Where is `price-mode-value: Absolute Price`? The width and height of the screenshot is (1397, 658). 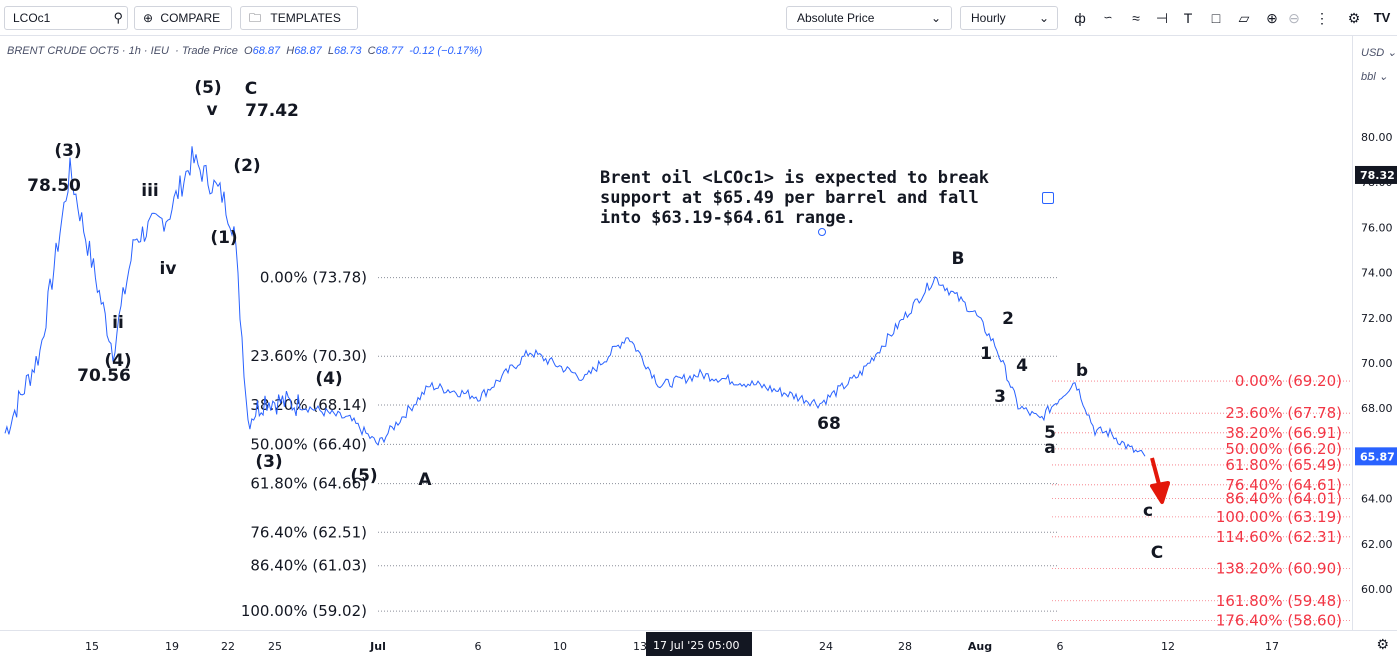
price-mode-value: Absolute Price is located at coordinates (836, 18).